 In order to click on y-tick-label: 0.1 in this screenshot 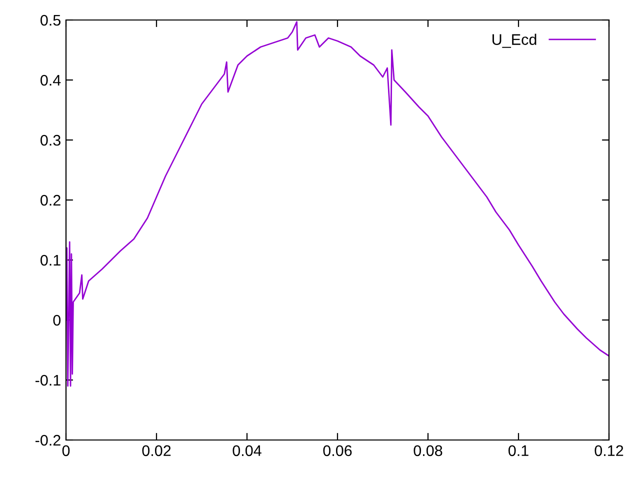, I will do `click(50, 260)`.